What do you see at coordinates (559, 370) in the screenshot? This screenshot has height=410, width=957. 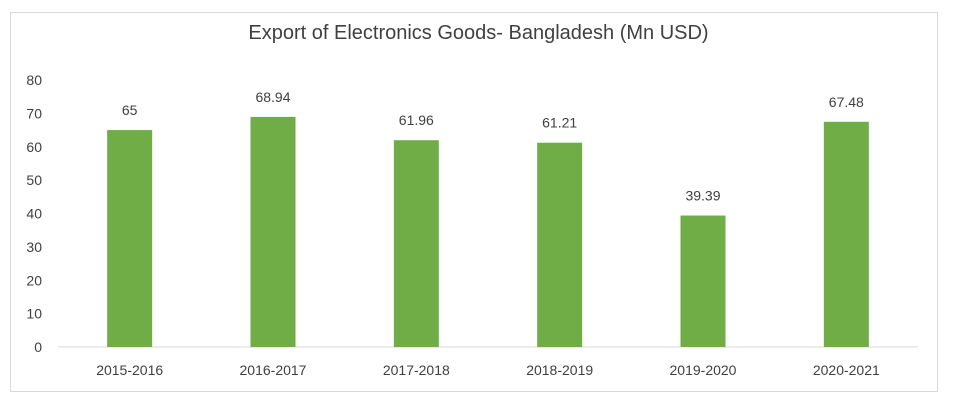 I see `x-tick-label: 2018-2019` at bounding box center [559, 370].